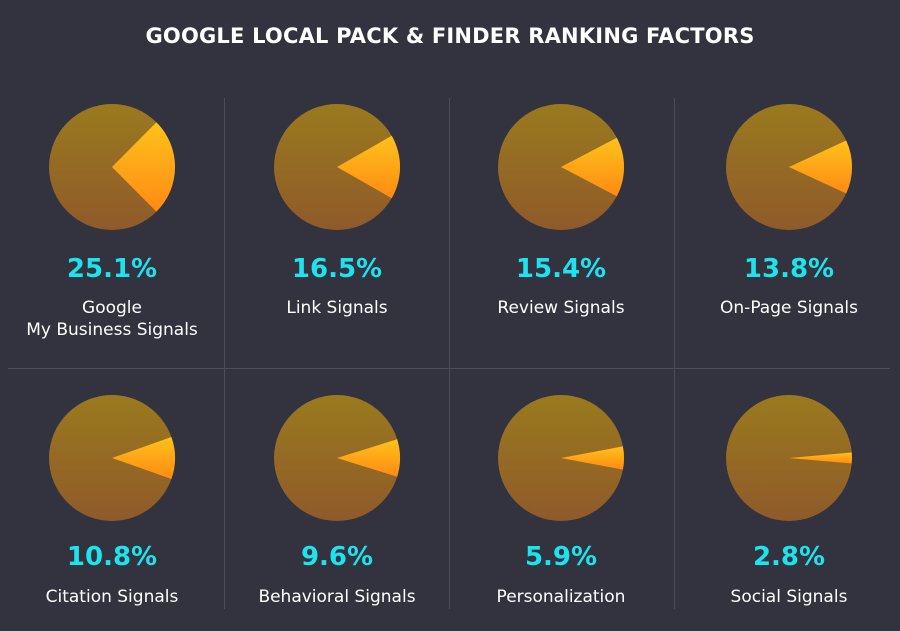 This screenshot has height=631, width=900. I want to click on factor-label-line: My Business Signals, so click(112, 330).